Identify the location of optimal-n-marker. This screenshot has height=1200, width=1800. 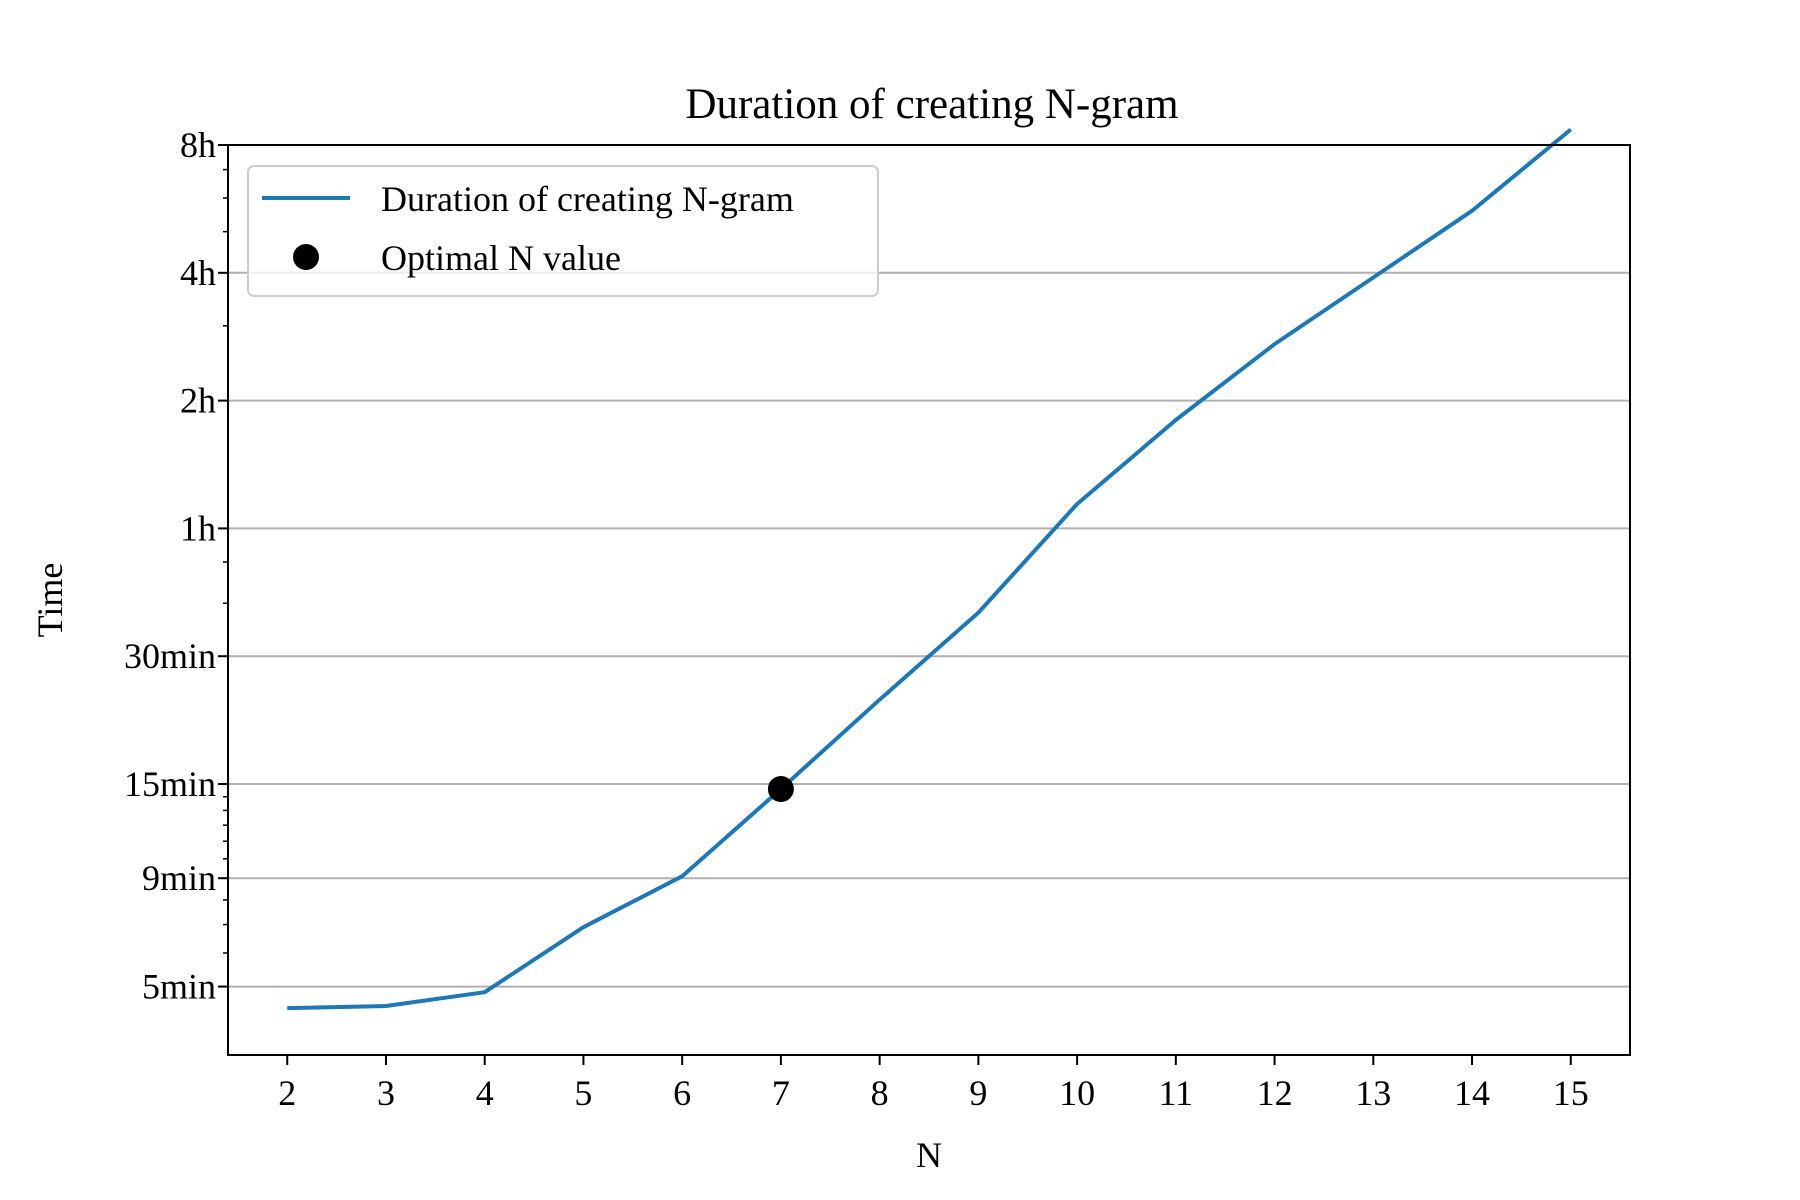
(780, 789).